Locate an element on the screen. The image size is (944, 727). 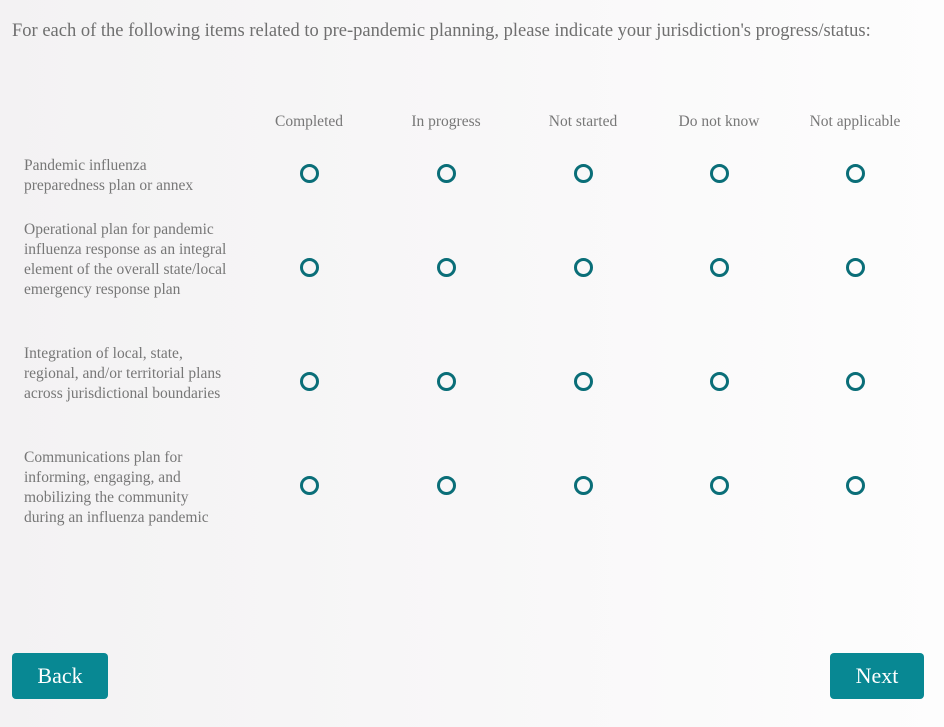
column-header: Completed is located at coordinates (309, 121).